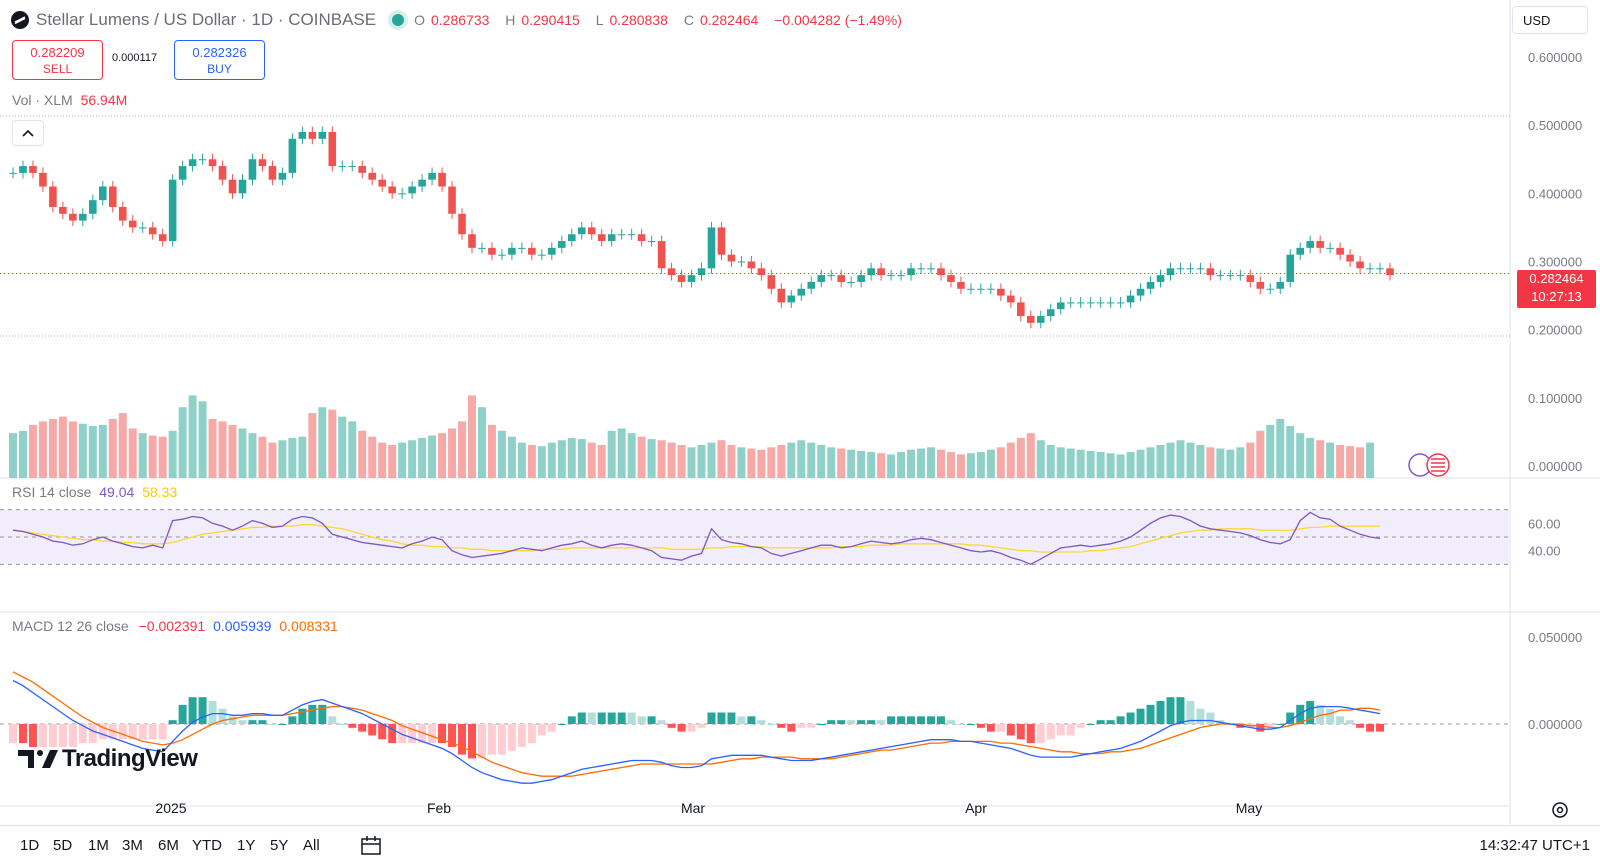 The image size is (1600, 866). What do you see at coordinates (30, 845) in the screenshot?
I see `timeframe-1d: 1D` at bounding box center [30, 845].